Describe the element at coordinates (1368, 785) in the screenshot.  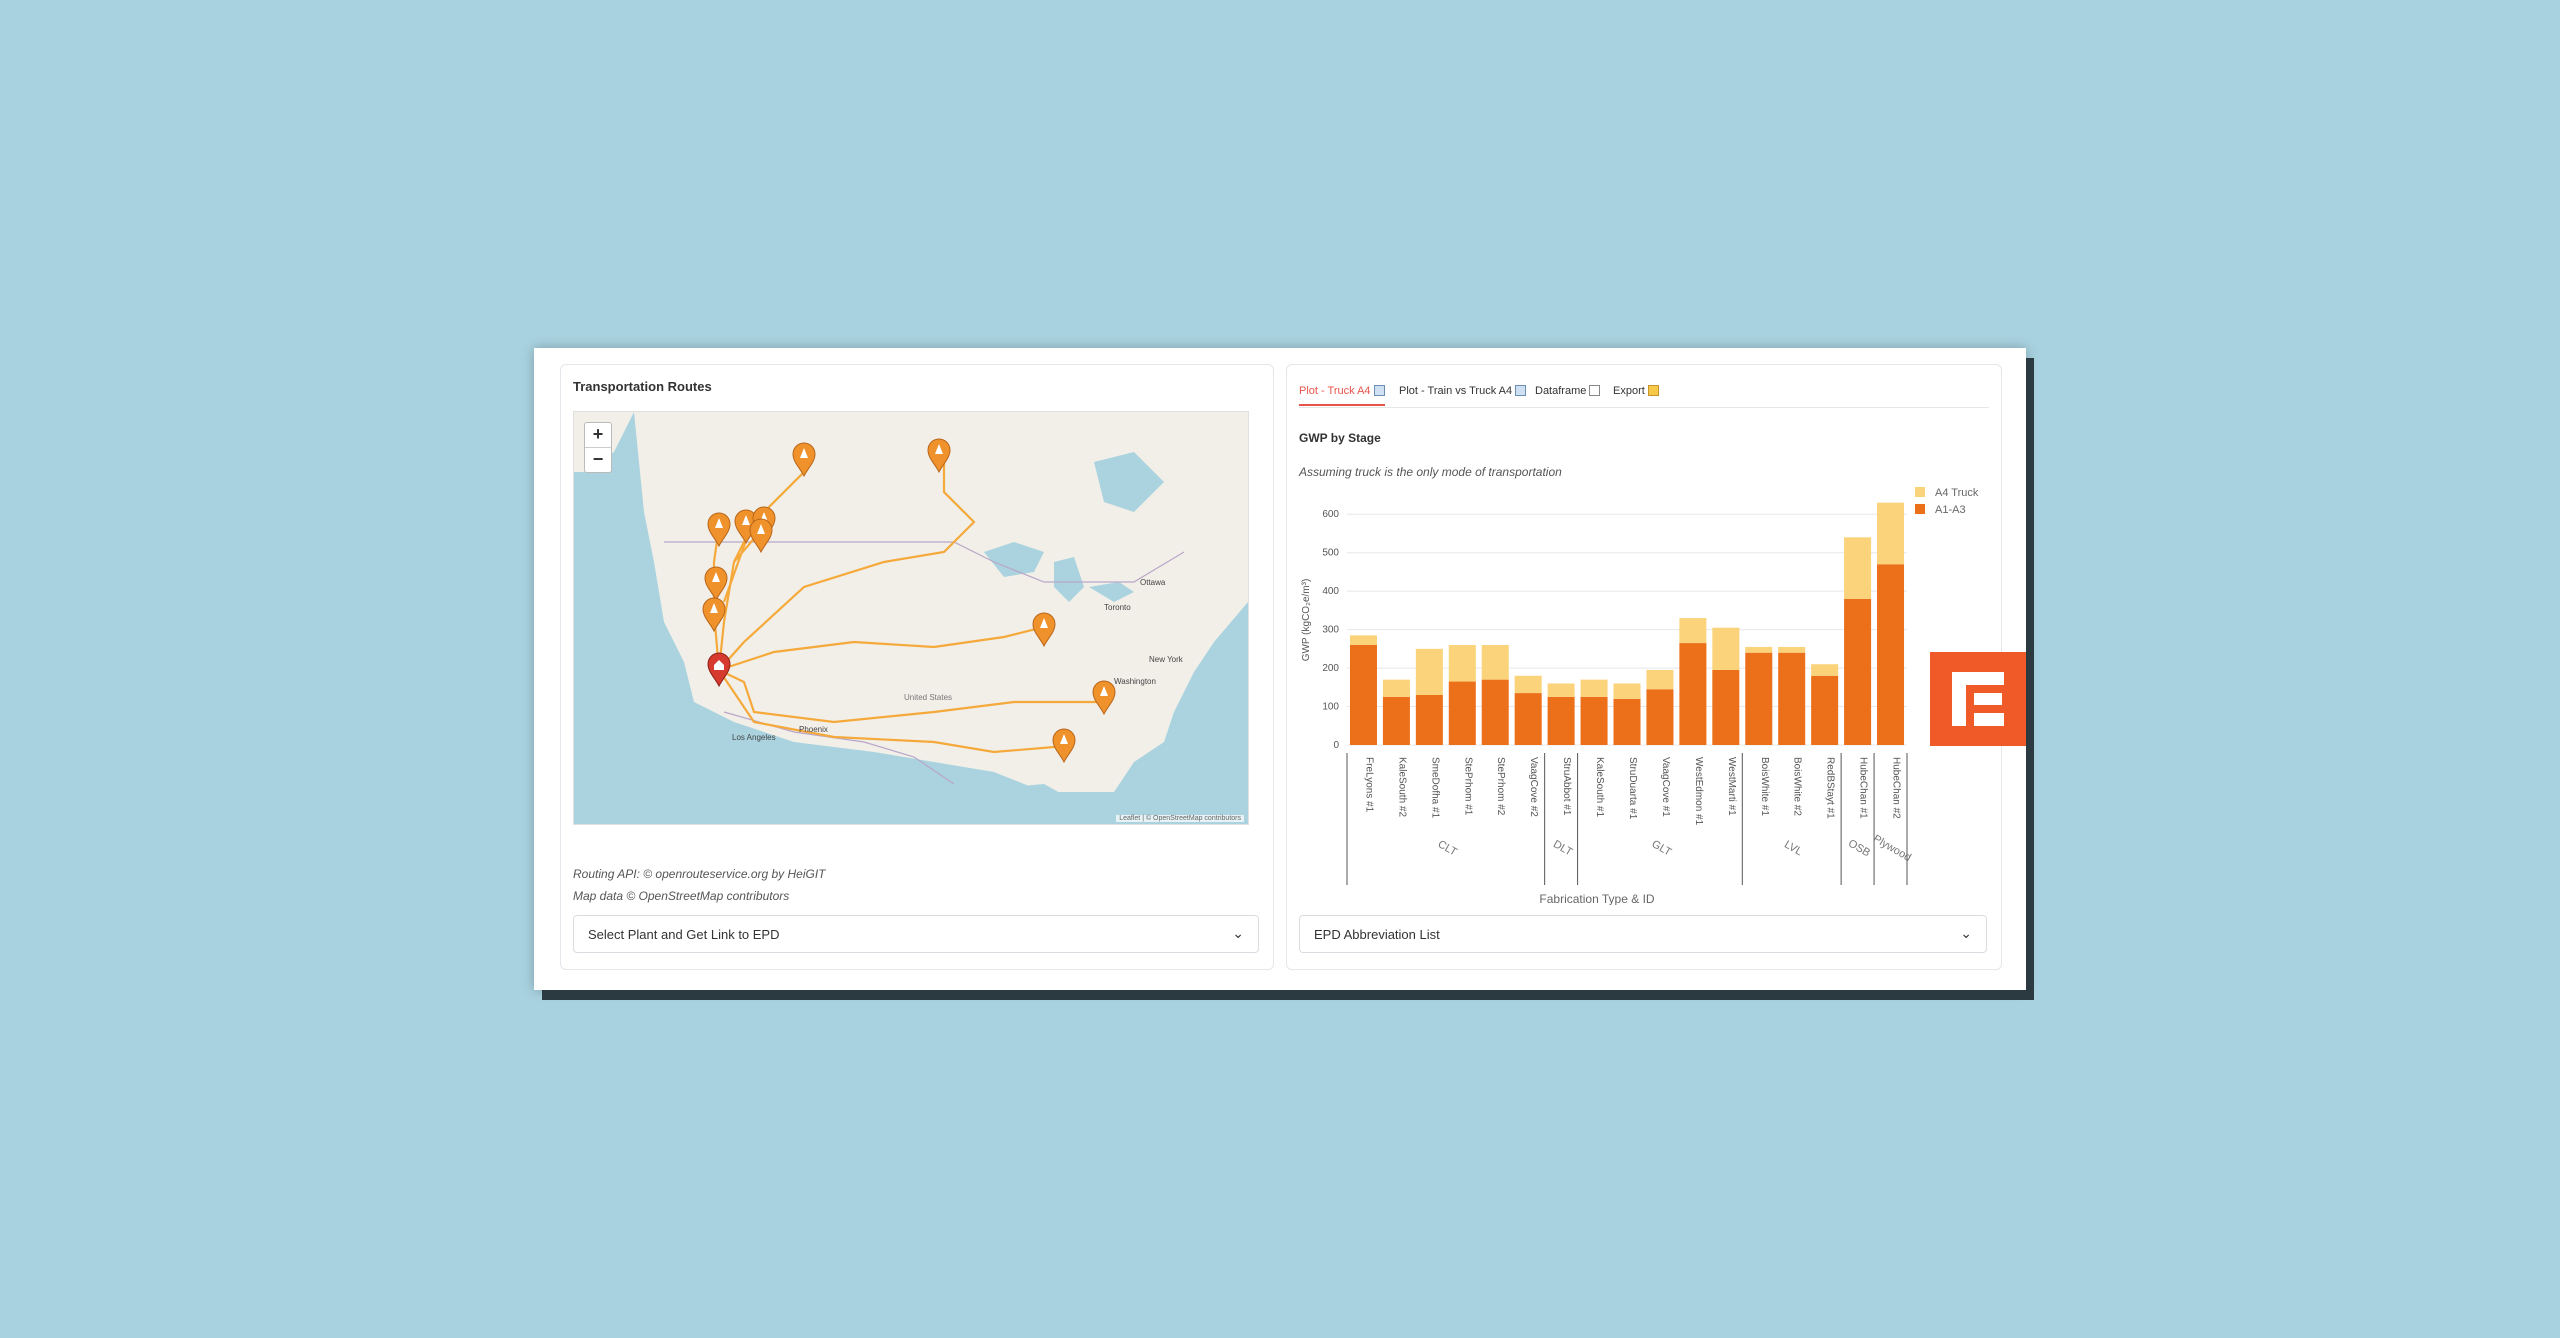
I see `x-tick-label: FreLyons #1` at that location.